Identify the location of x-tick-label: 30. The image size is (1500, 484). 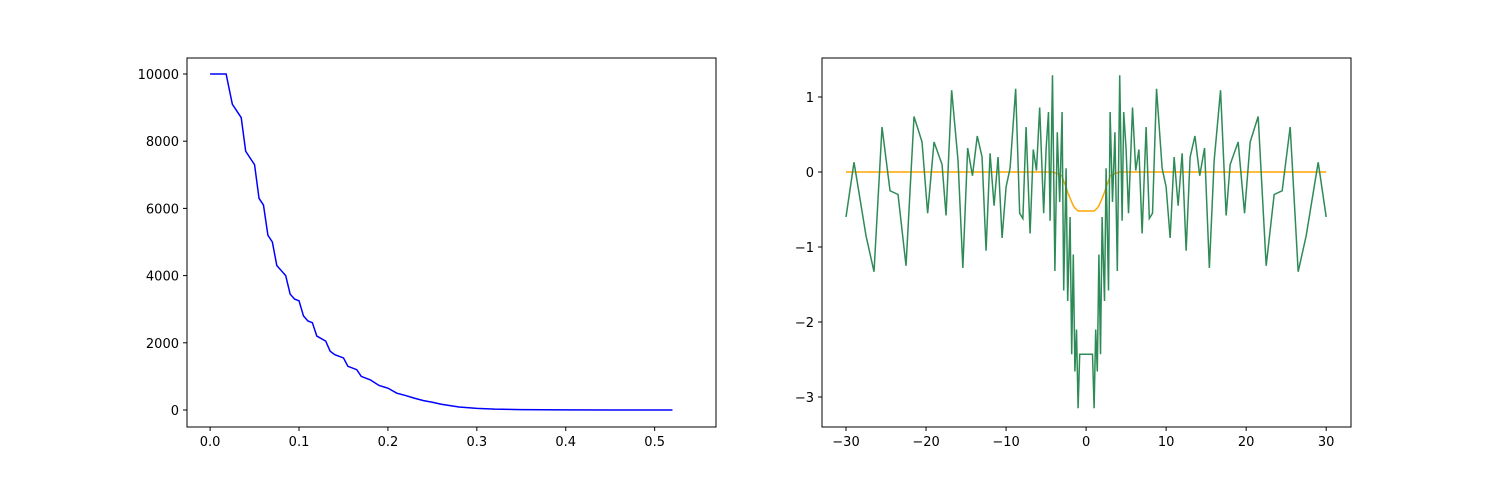
(1326, 442).